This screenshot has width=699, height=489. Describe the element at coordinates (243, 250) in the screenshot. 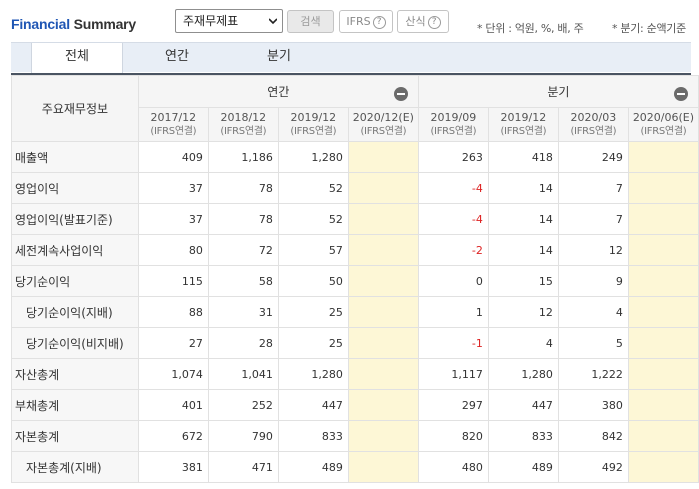

I see `value-cell: 72` at that location.